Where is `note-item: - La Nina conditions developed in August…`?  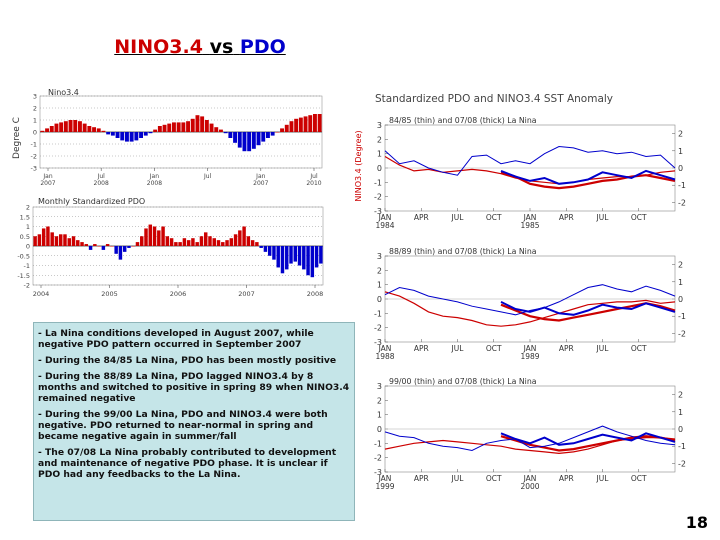
note-item: - La Nina conditions developed in August… is located at coordinates (176, 339).